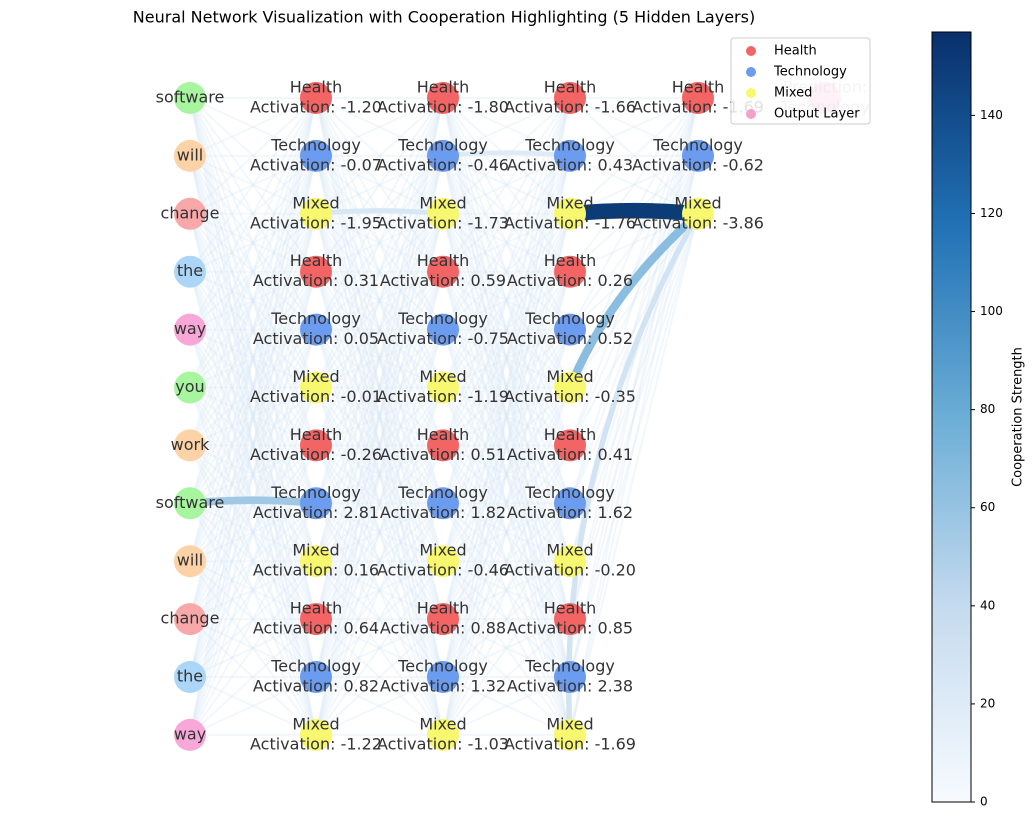  What do you see at coordinates (570, 686) in the screenshot?
I see `node-activation: Activation: 2.38` at bounding box center [570, 686].